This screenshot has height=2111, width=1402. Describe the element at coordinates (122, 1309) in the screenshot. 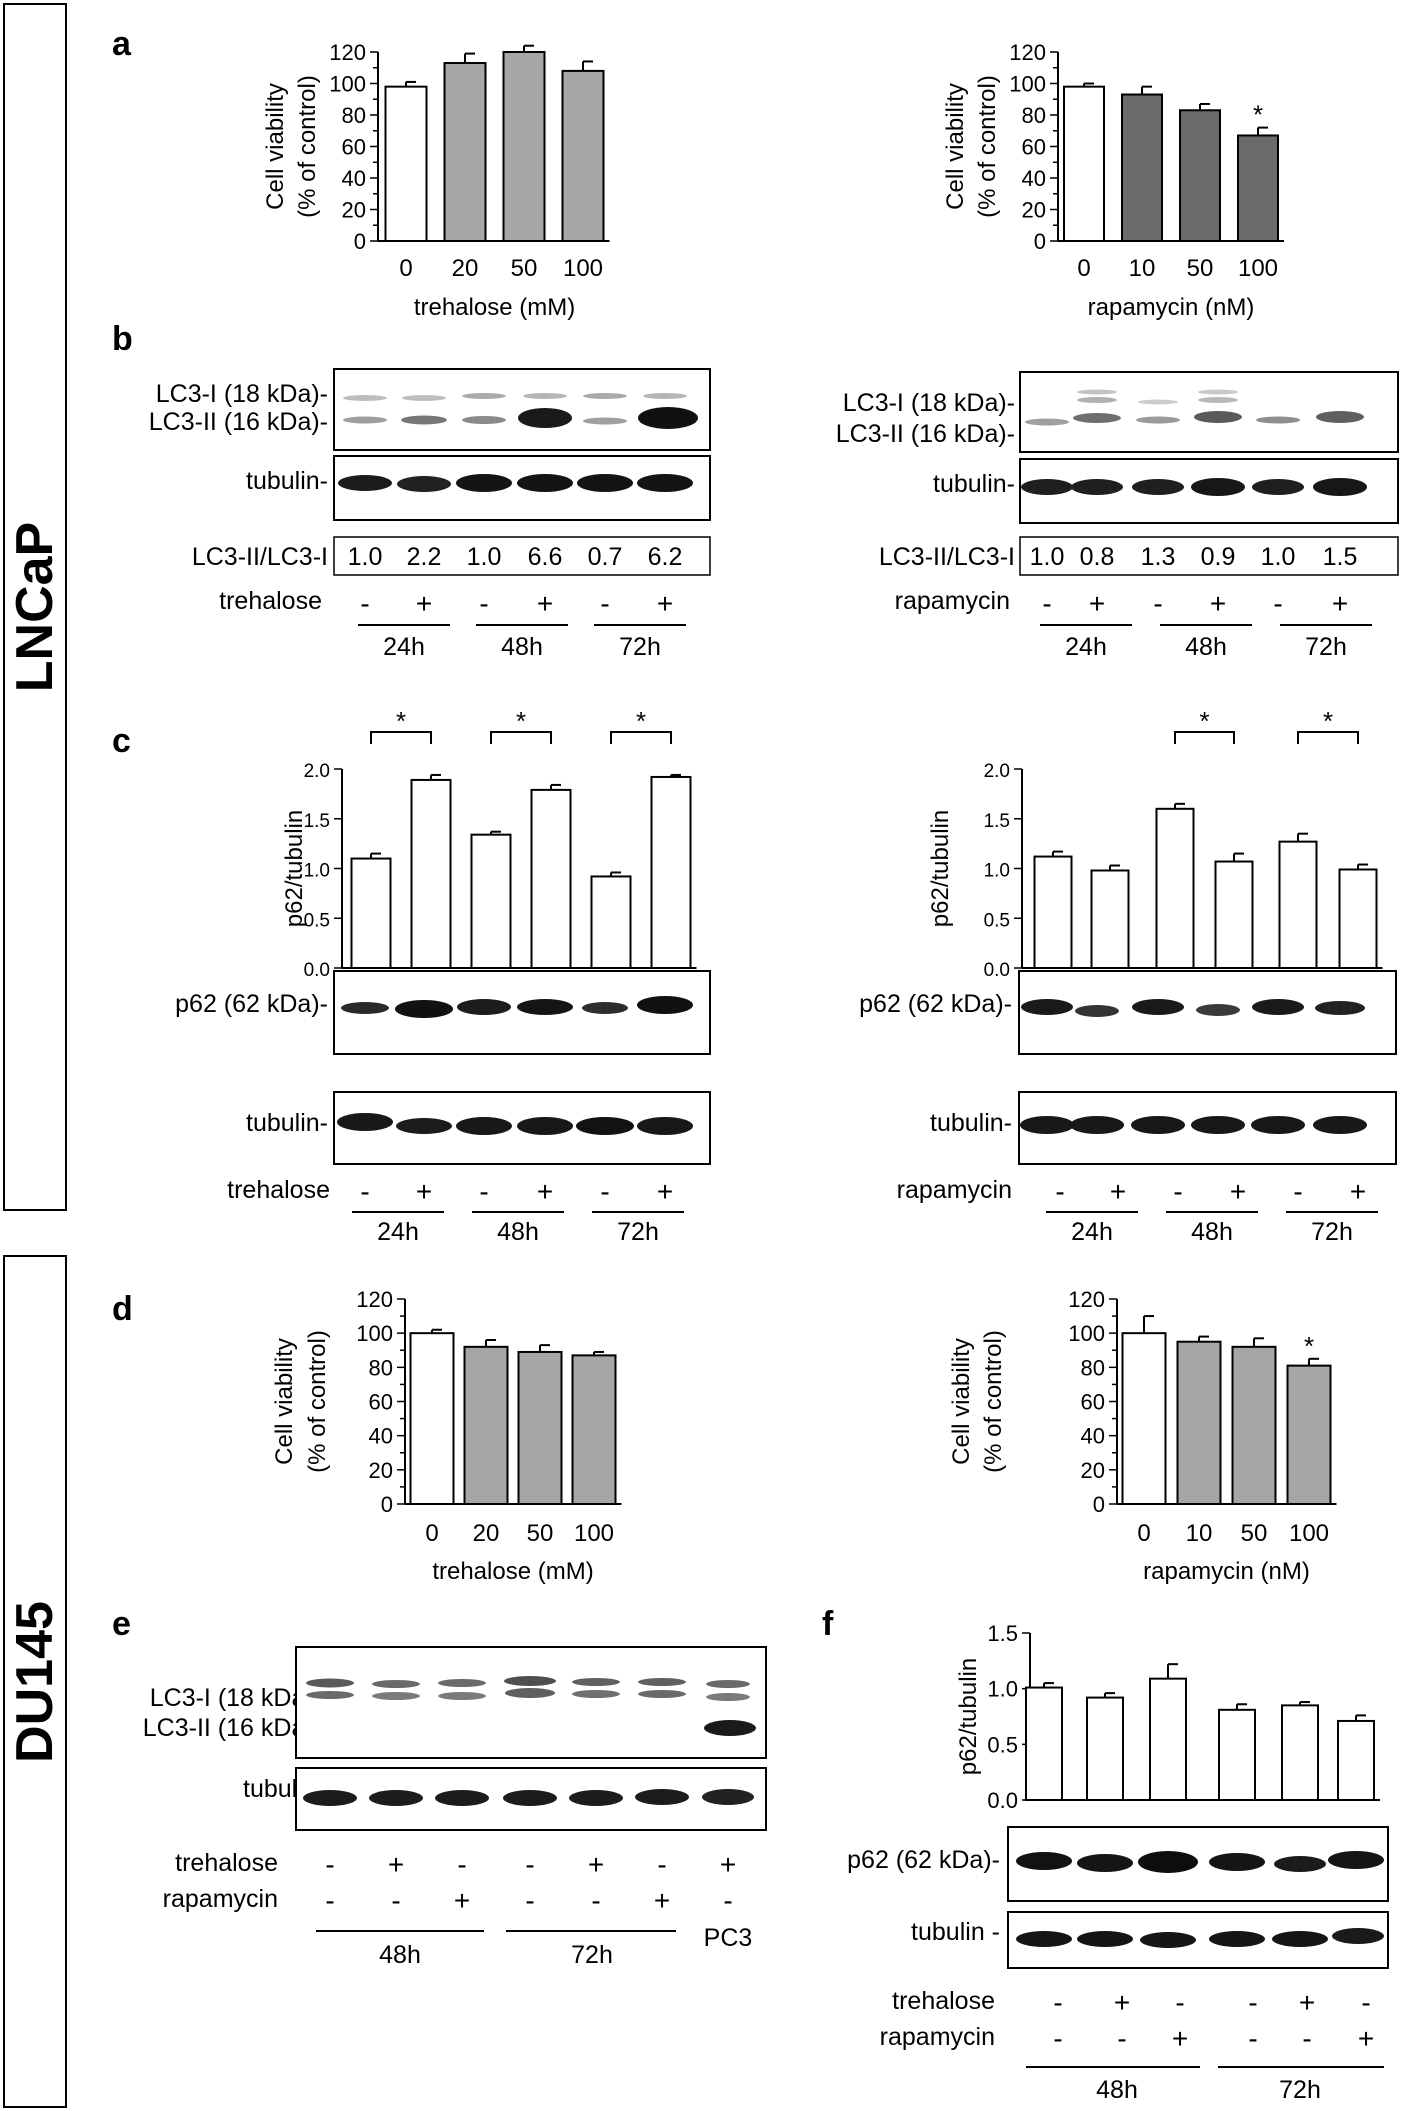

I see `panel-label-d: d` at that location.